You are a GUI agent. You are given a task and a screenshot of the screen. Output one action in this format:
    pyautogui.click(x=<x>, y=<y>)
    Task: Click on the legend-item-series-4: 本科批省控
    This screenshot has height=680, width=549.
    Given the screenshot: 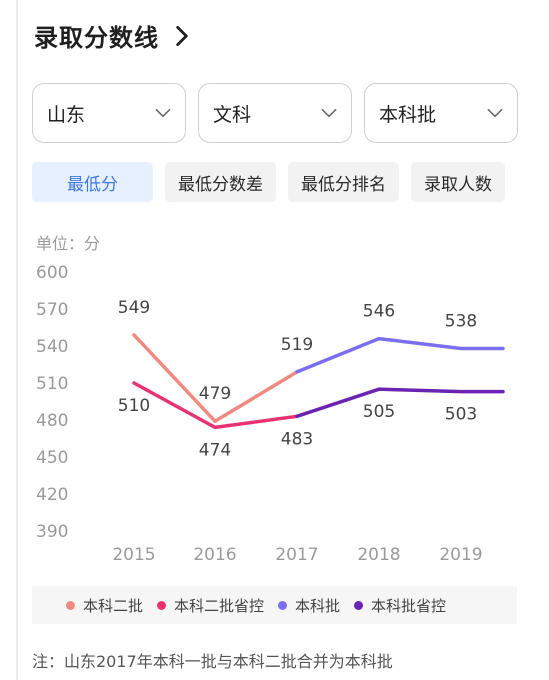 What is the action you would take?
    pyautogui.click(x=400, y=605)
    